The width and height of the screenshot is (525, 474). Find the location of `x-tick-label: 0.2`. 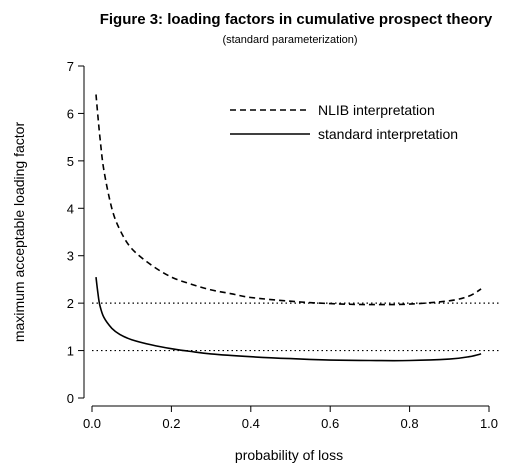

x-tick-label: 0.2 is located at coordinates (171, 423).